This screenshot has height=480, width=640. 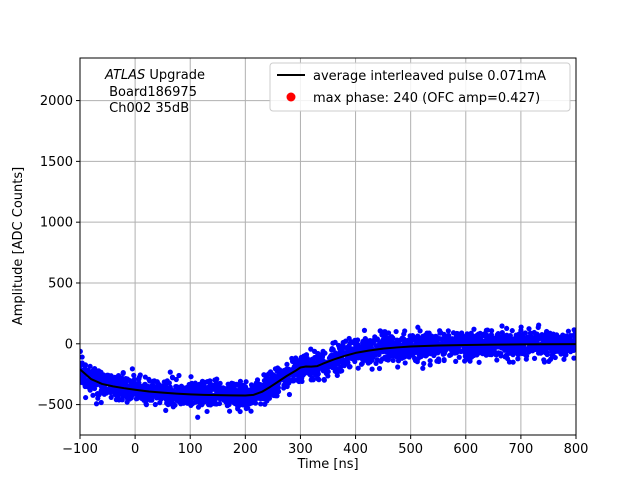 I want to click on annotation-atlas: ATLAS, so click(x=124, y=75).